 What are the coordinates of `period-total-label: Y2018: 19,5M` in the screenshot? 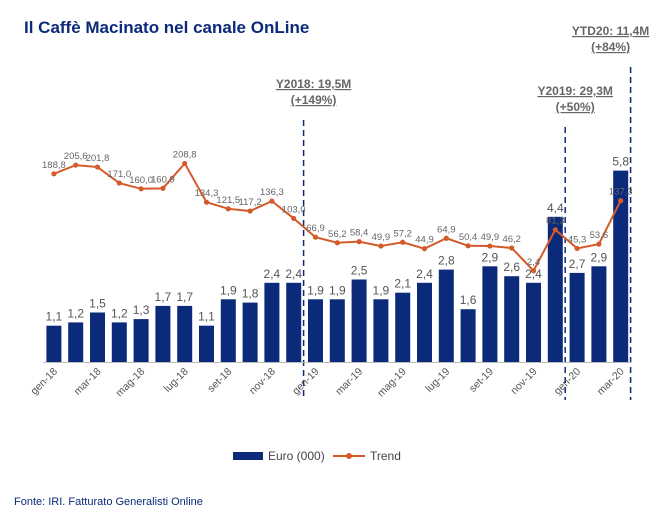 It's located at (313, 84).